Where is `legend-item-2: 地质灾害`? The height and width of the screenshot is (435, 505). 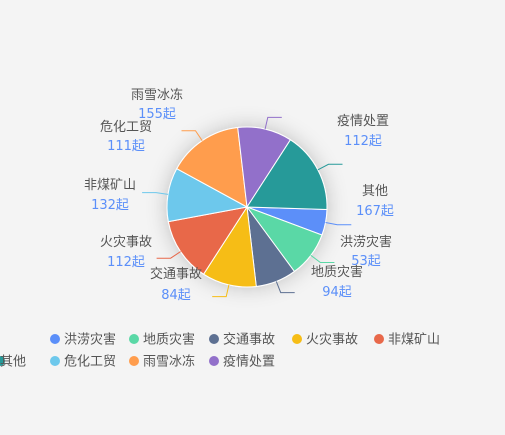 legend-item-2: 地质灾害 is located at coordinates (162, 340).